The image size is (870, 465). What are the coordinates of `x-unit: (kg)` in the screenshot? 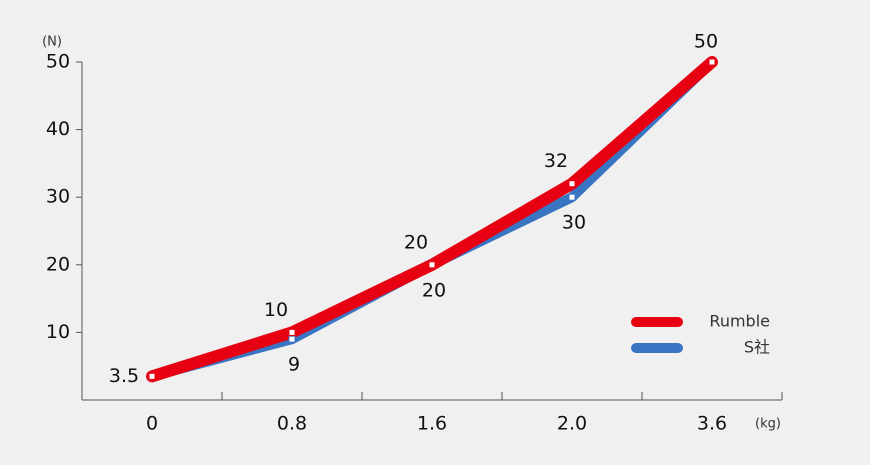 It's located at (768, 424).